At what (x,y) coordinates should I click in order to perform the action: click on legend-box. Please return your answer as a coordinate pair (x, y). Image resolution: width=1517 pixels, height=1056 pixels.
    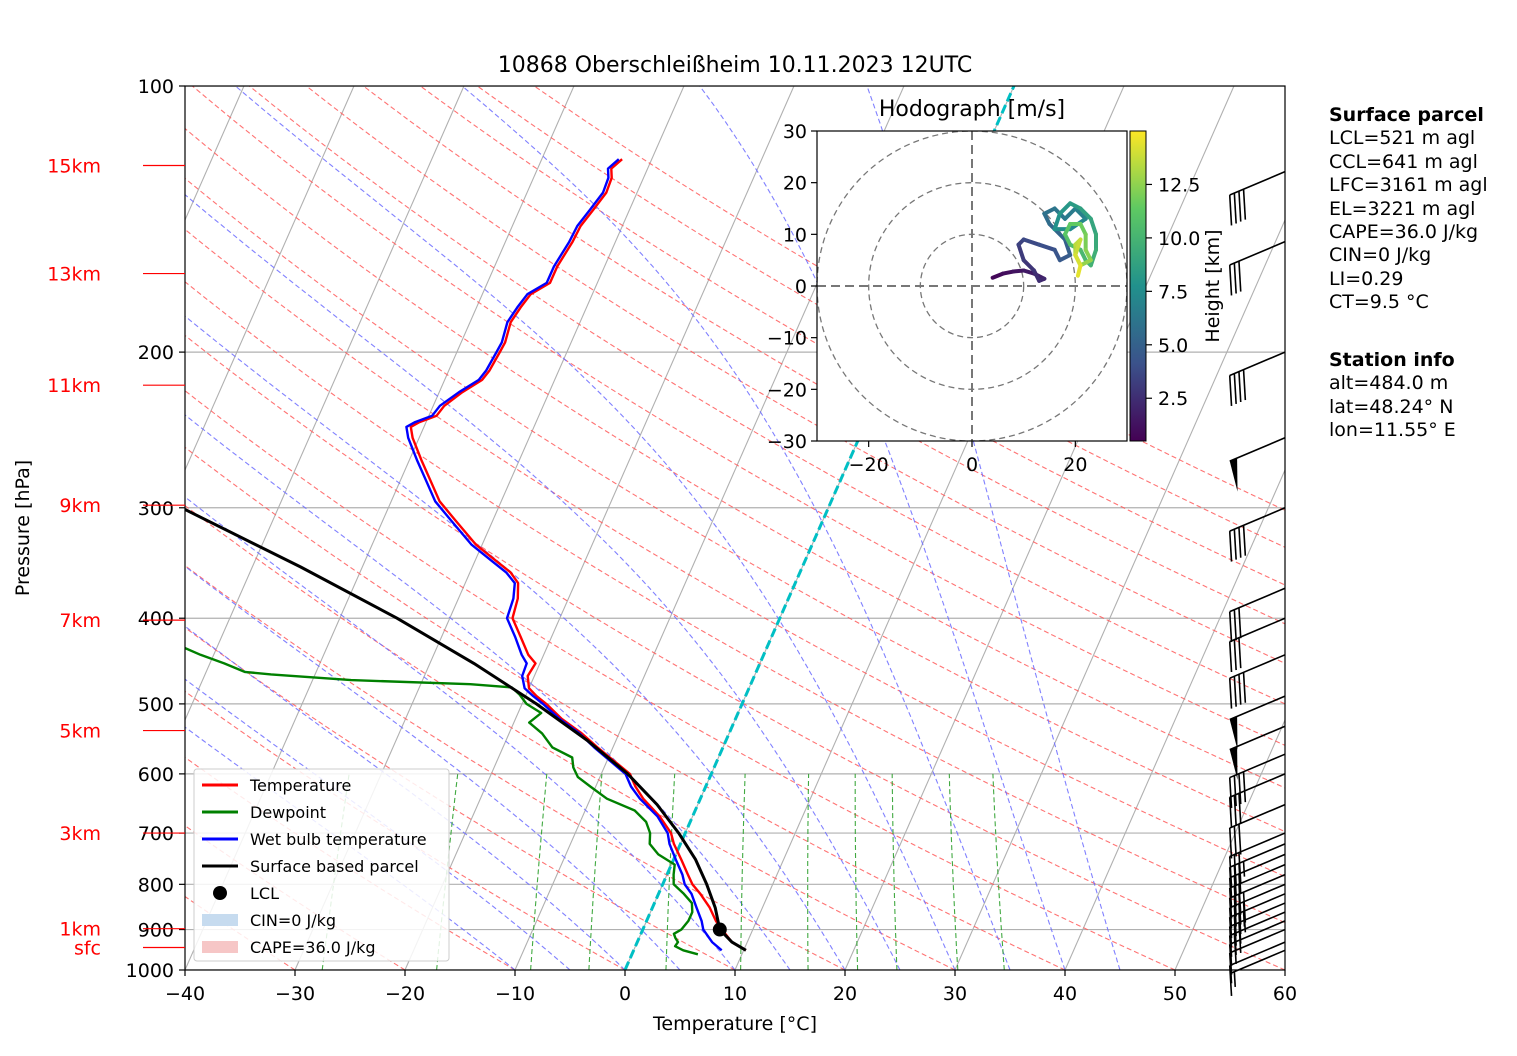
    Looking at the image, I should click on (321, 865).